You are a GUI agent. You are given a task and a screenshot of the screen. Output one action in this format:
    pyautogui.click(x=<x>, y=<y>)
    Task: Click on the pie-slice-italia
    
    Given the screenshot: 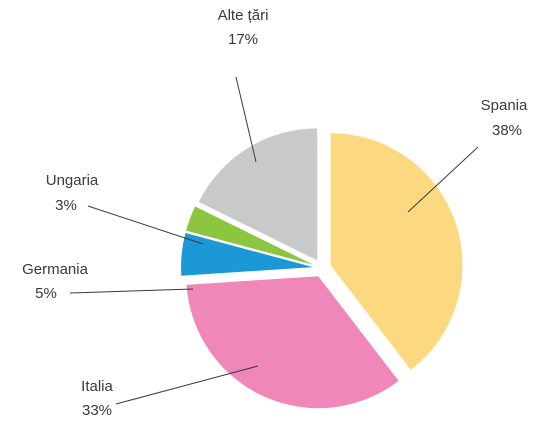 What is the action you would take?
    pyautogui.click(x=292, y=342)
    